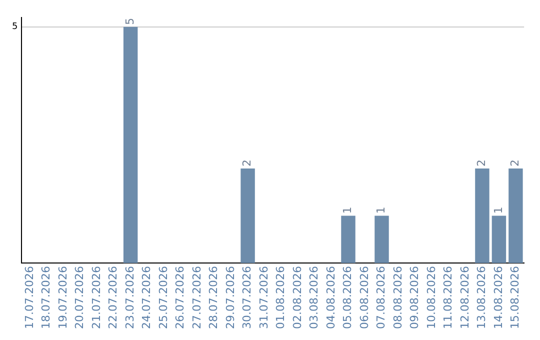 This screenshot has width=540, height=340. I want to click on x-tick-label: 11.08.2026, so click(448, 298).